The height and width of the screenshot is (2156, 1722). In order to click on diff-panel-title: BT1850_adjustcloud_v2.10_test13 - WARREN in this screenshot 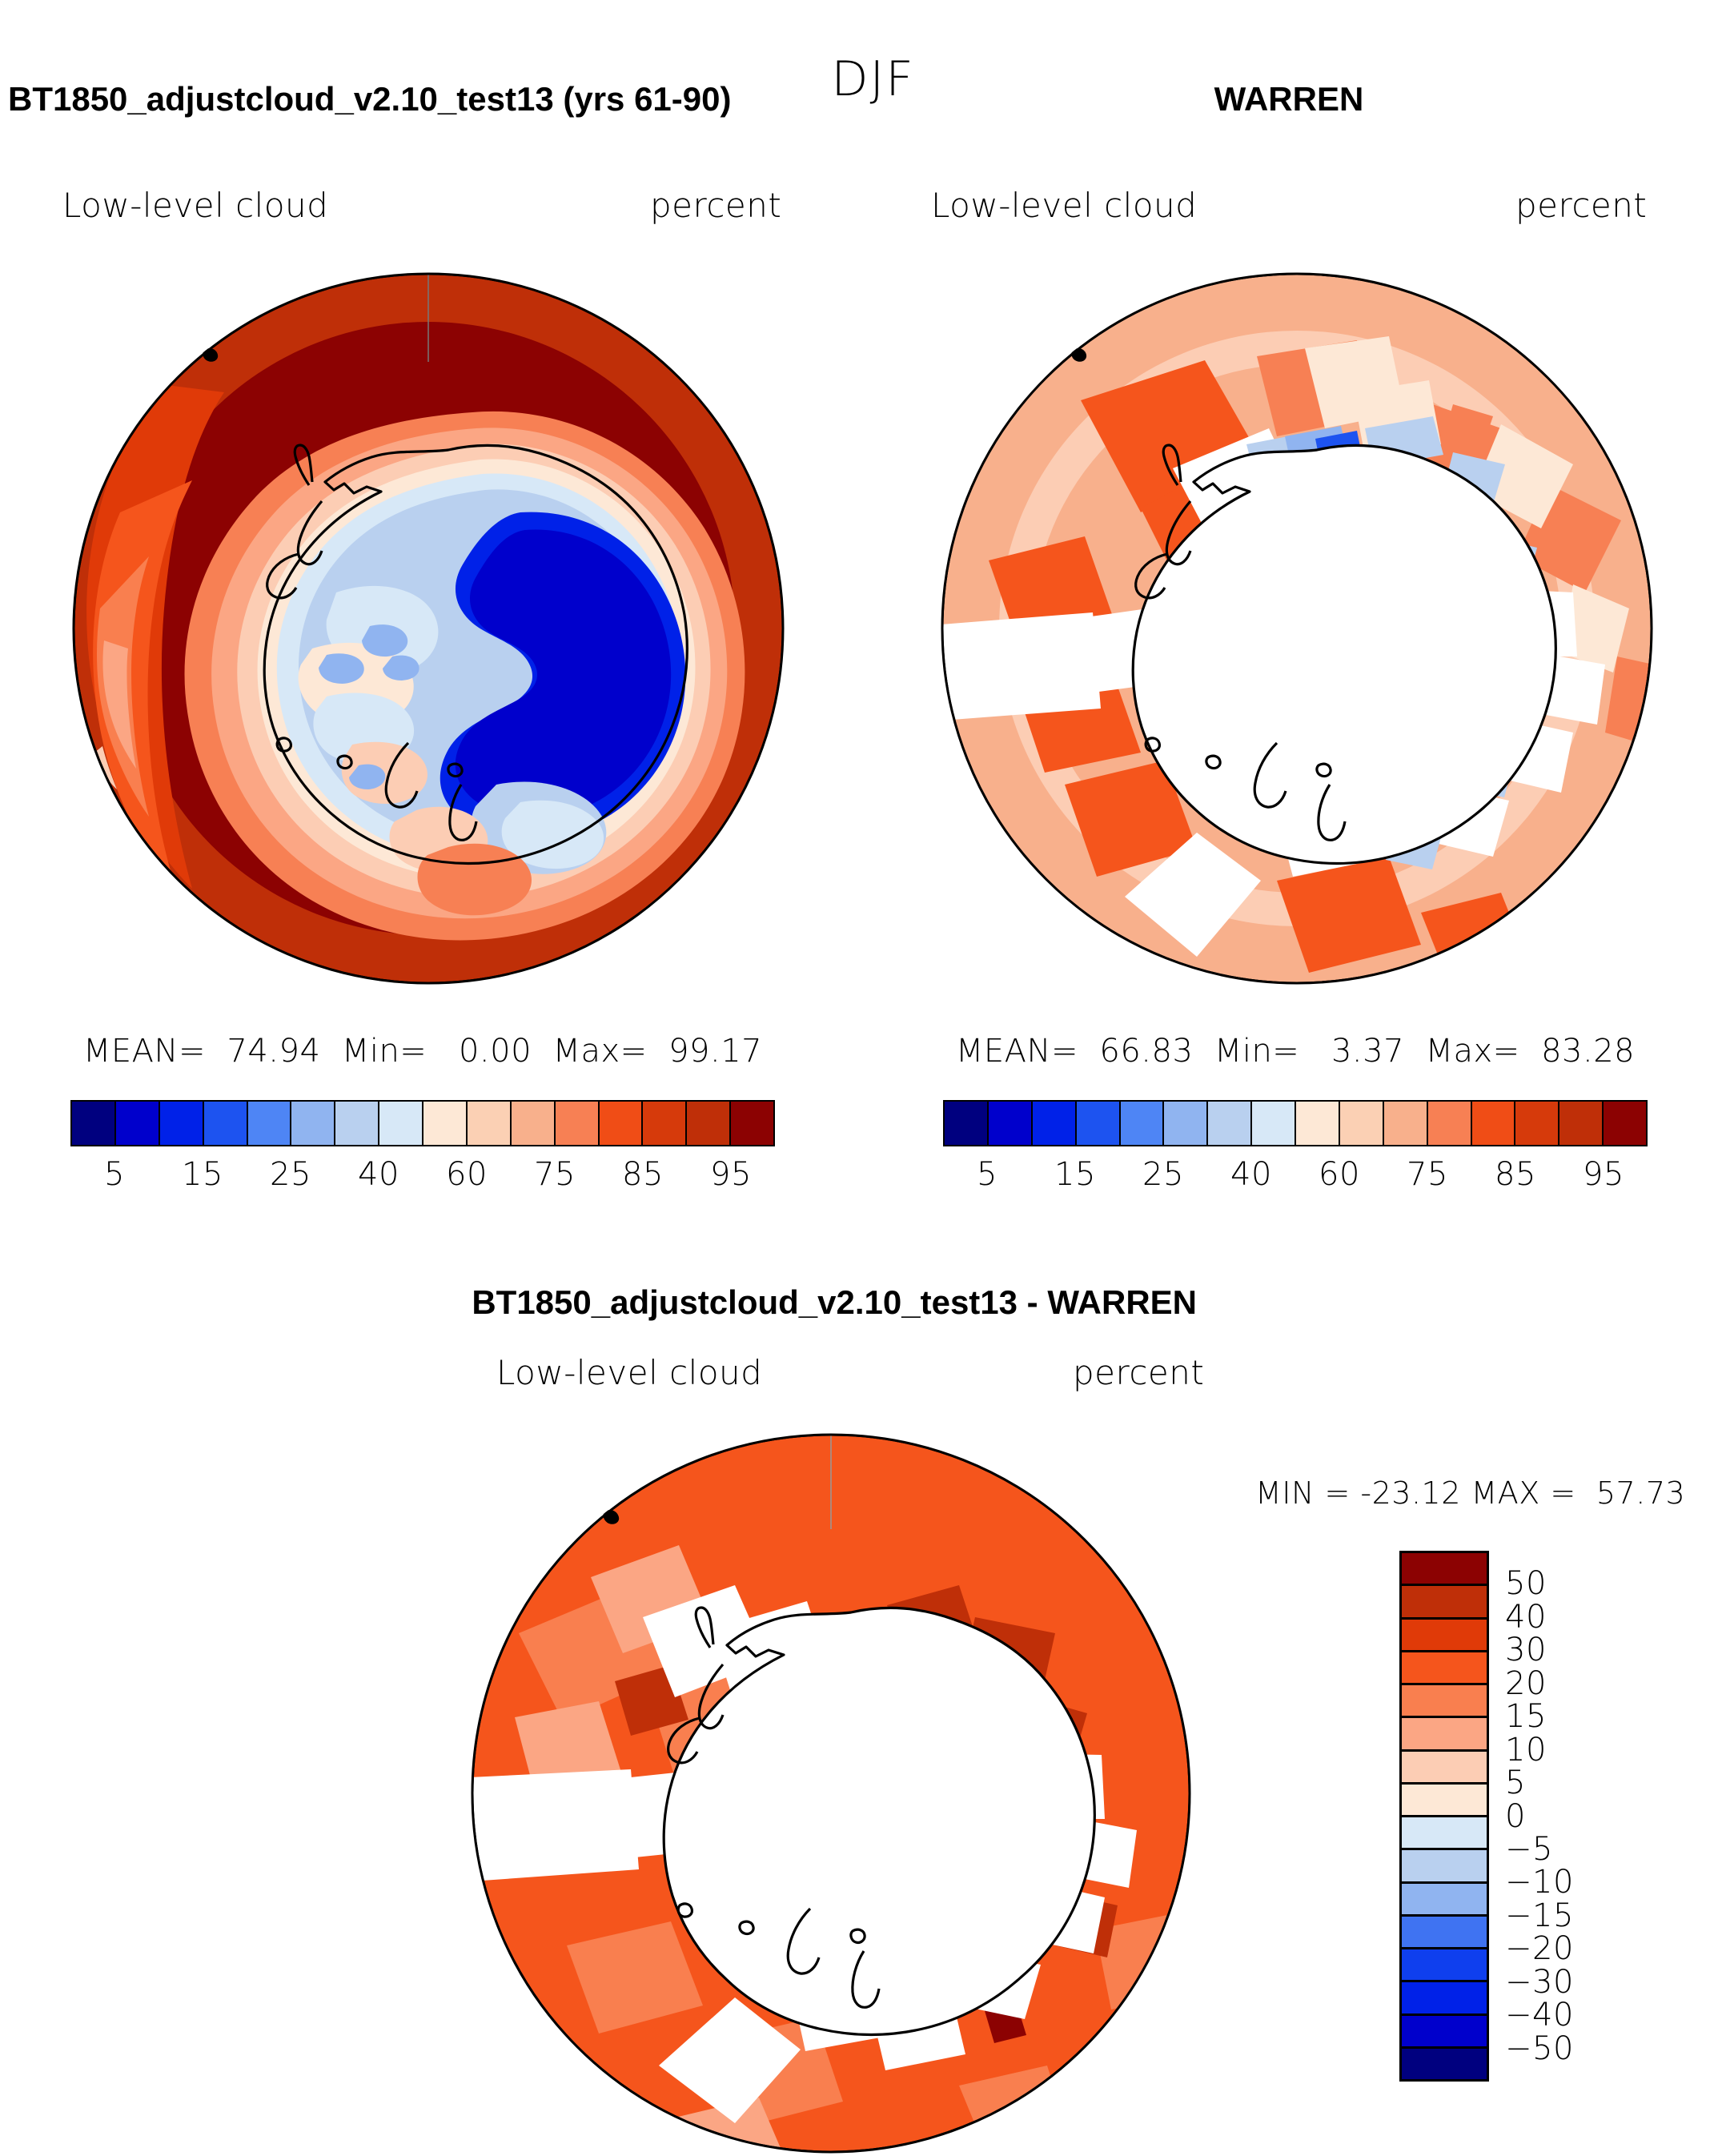, I will do `click(861, 1283)`.